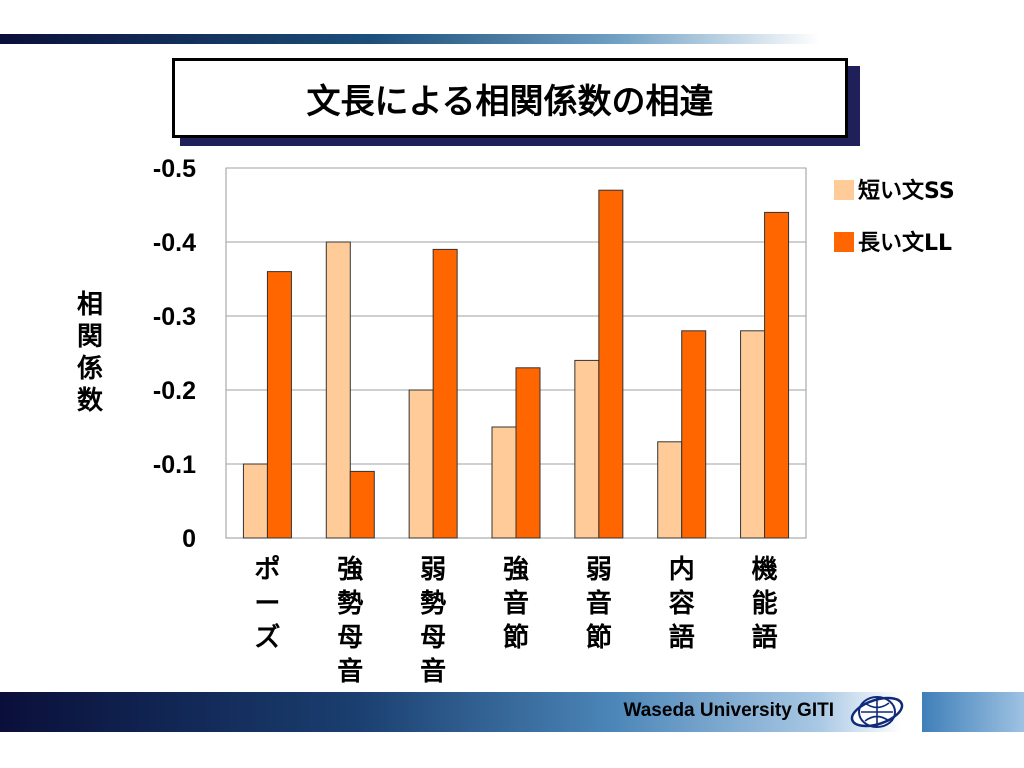 Image resolution: width=1024 pixels, height=768 pixels. Describe the element at coordinates (905, 243) in the screenshot. I see `legend-label: 長い文LL` at that location.